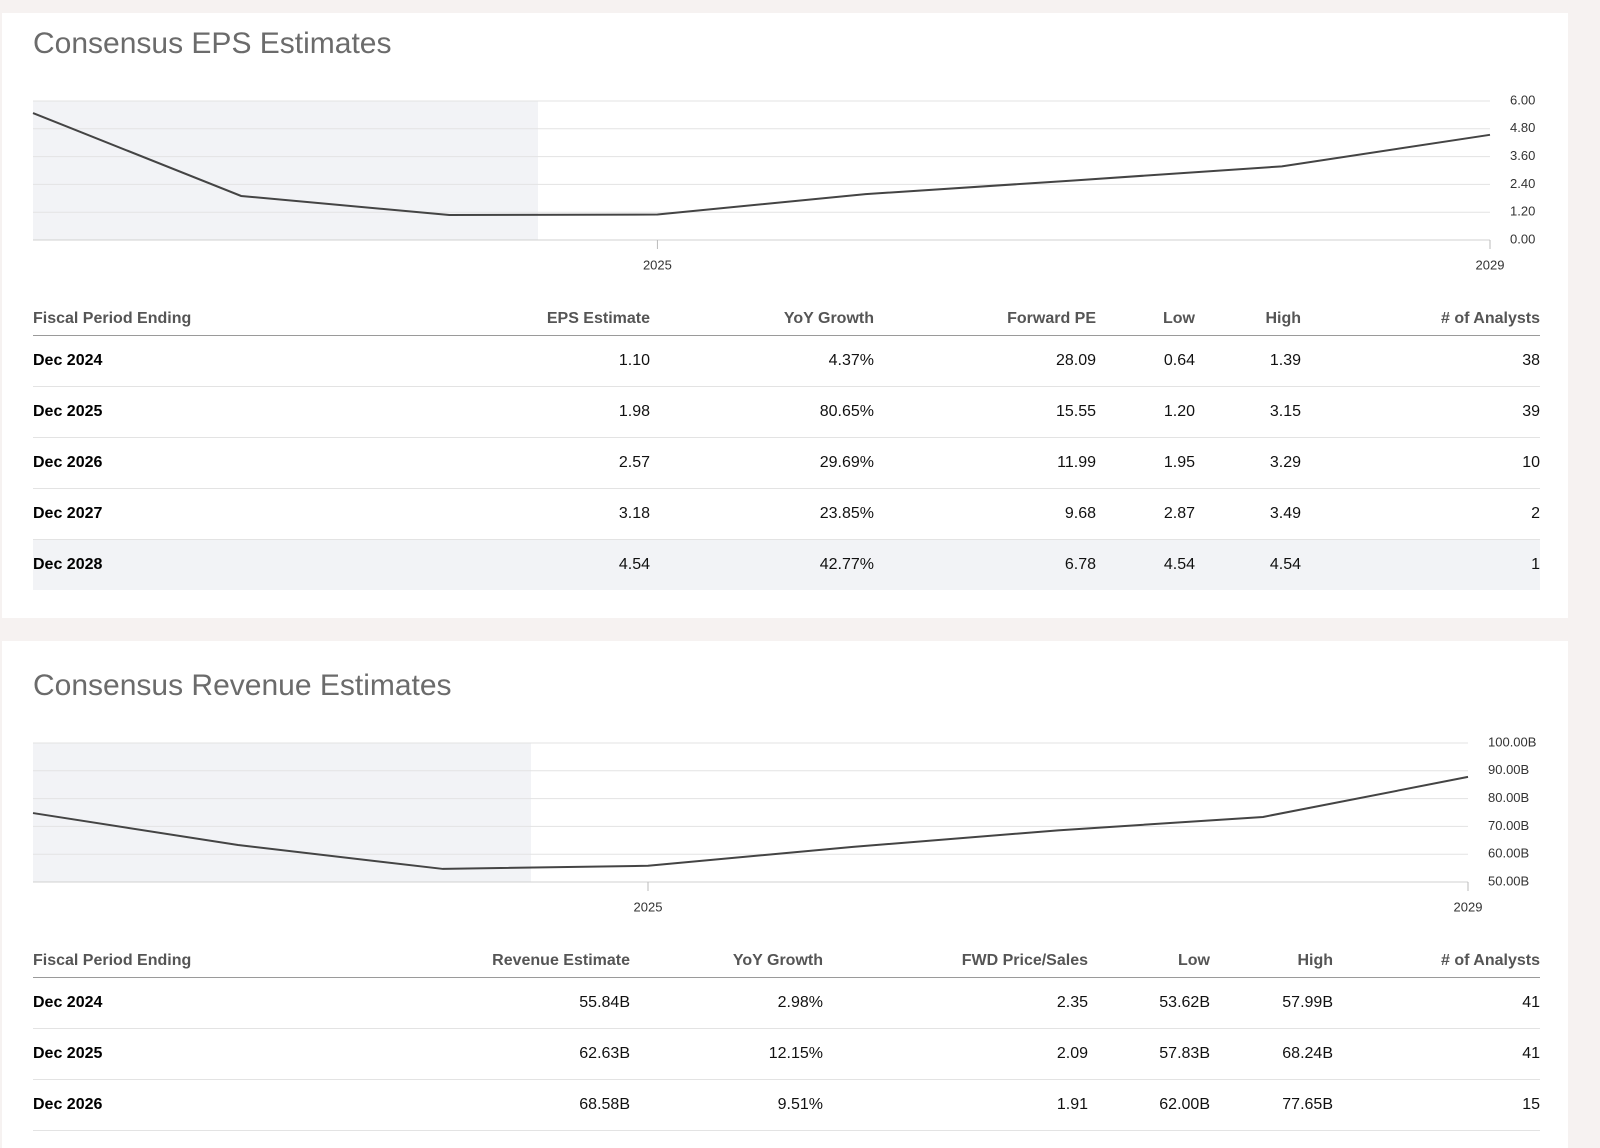 The height and width of the screenshot is (1148, 1600). Describe the element at coordinates (531, 1054) in the screenshot. I see `table-cell: 62.63B` at that location.